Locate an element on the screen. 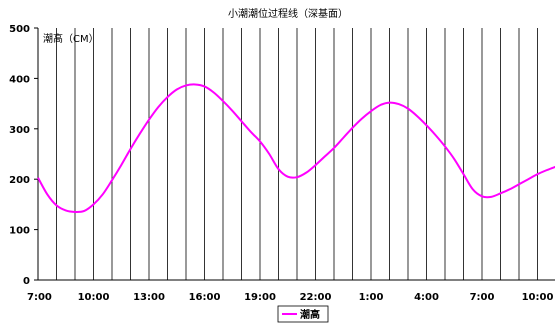 Image resolution: width=555 pixels, height=327 pixels. x-tick-label: 1:00 is located at coordinates (371, 297).